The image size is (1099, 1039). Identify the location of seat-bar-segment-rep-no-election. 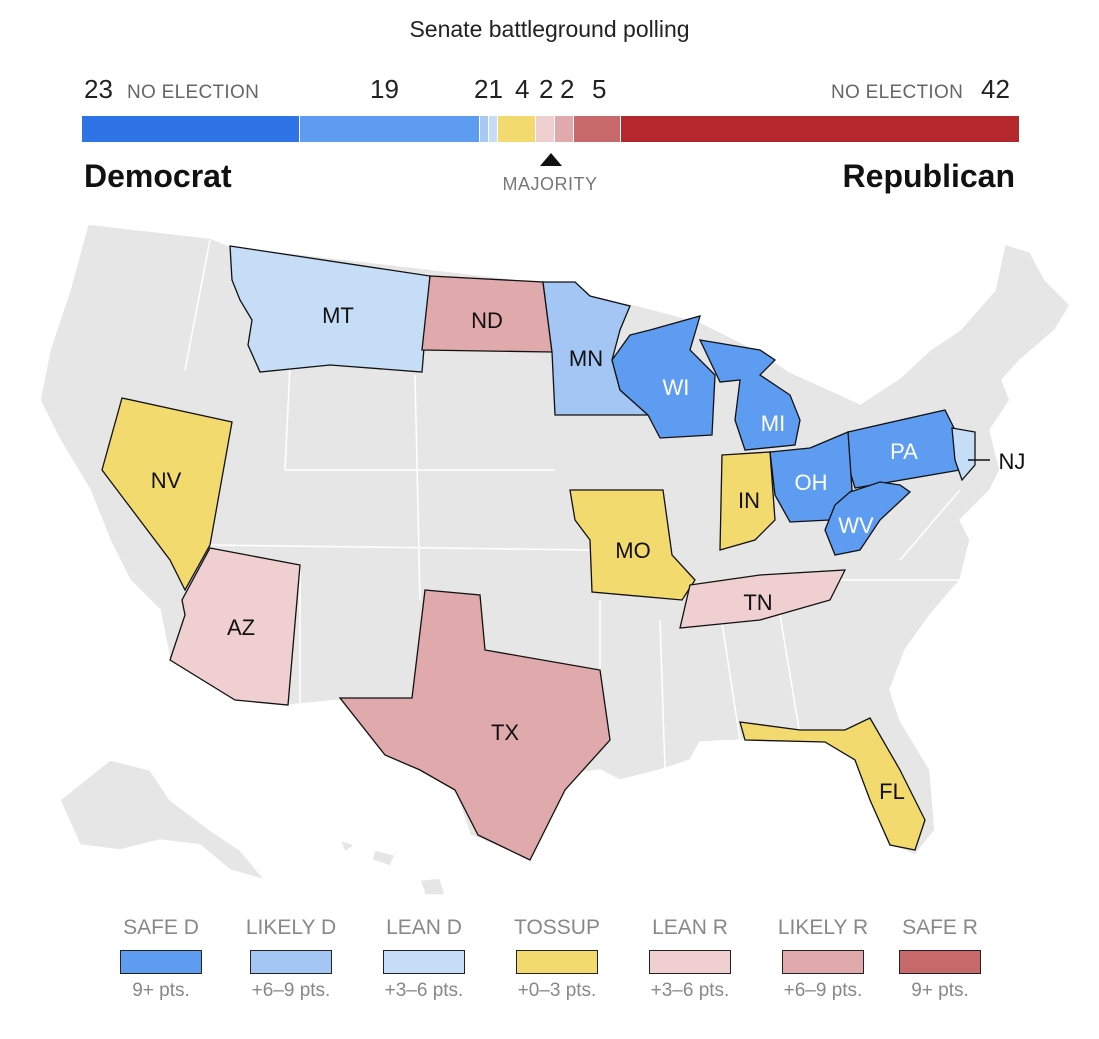
(820, 129).